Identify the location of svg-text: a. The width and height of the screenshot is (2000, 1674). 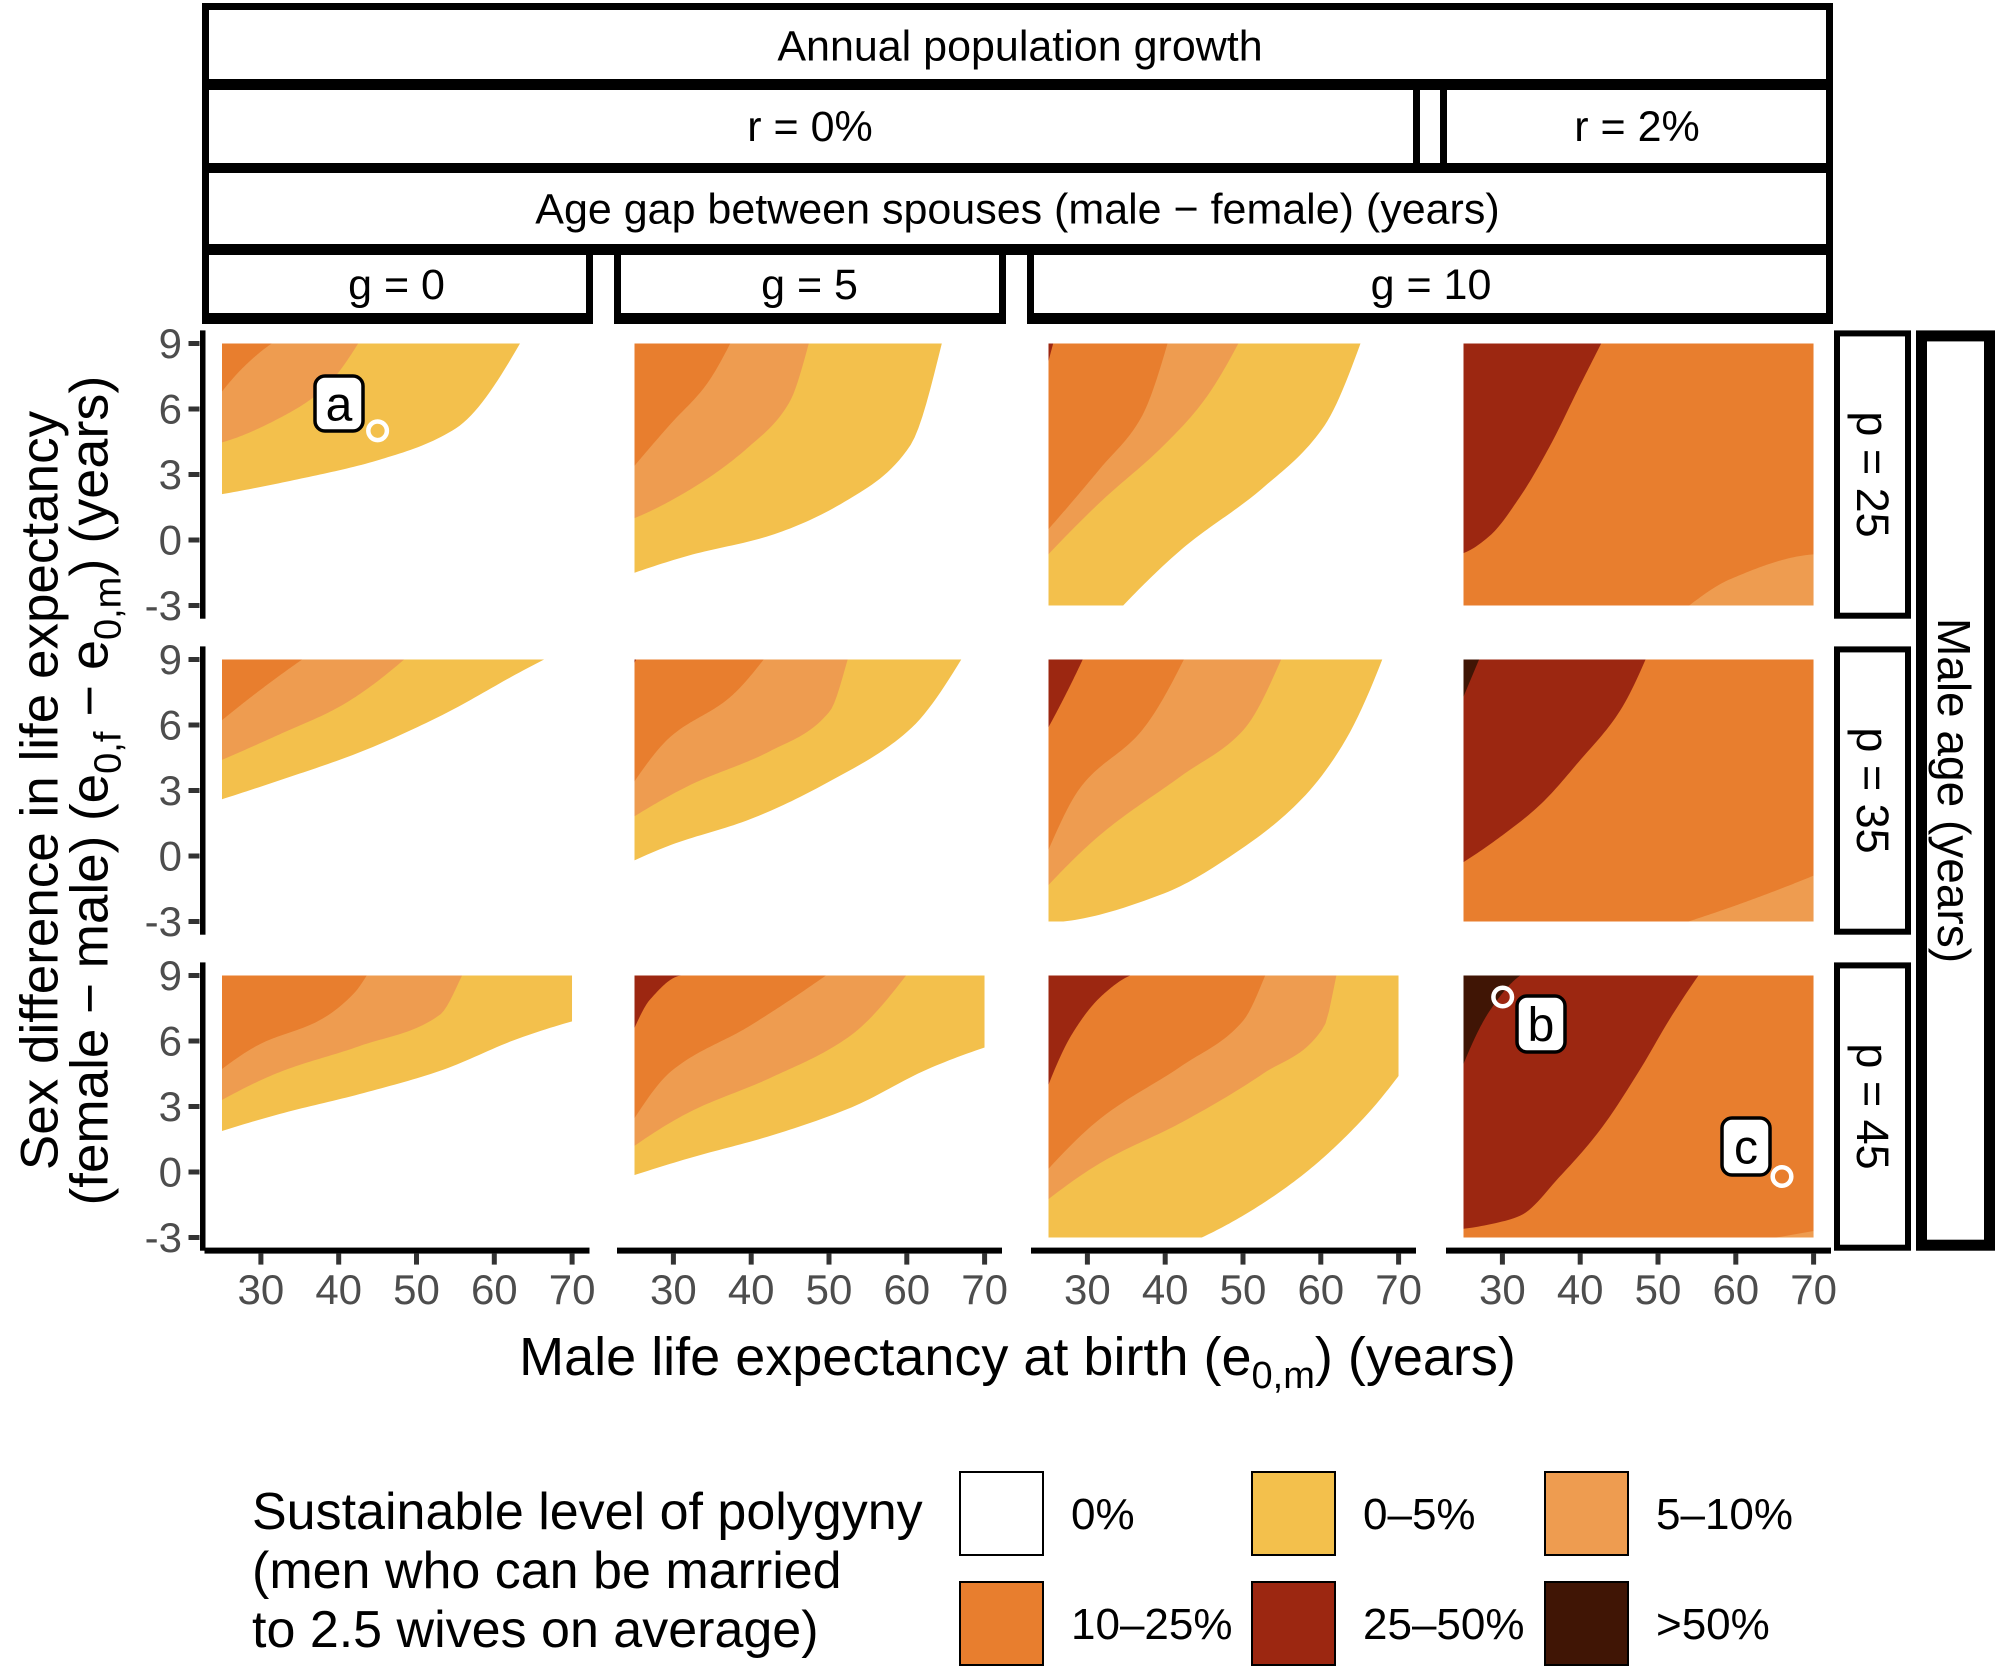
(339, 405).